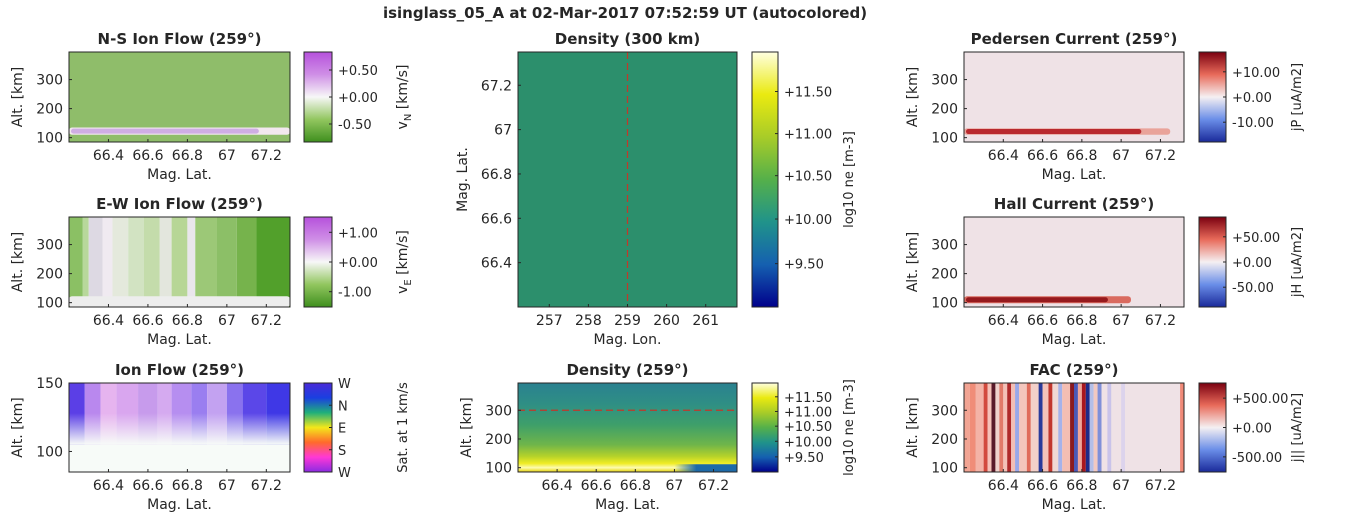 This screenshot has height=529, width=1350. I want to click on y-axis-label: Mag. Lat., so click(463, 179).